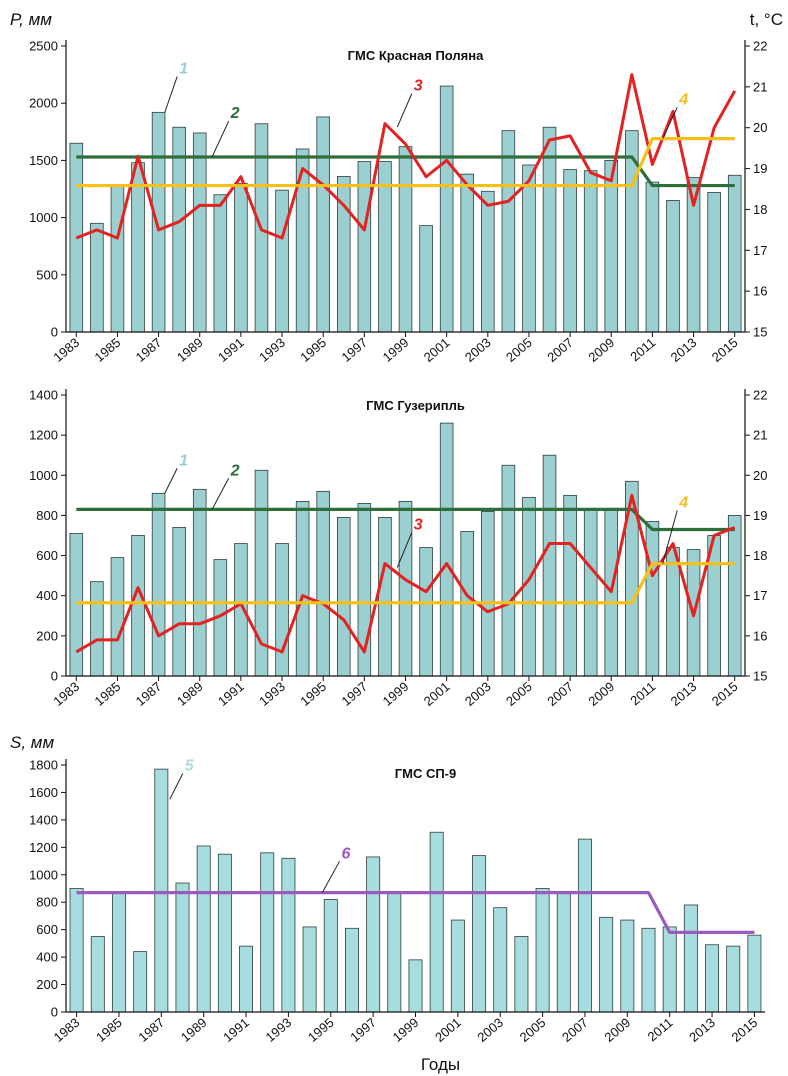 The height and width of the screenshot is (1076, 788). I want to click on x-tick-label: 2009, so click(601, 350).